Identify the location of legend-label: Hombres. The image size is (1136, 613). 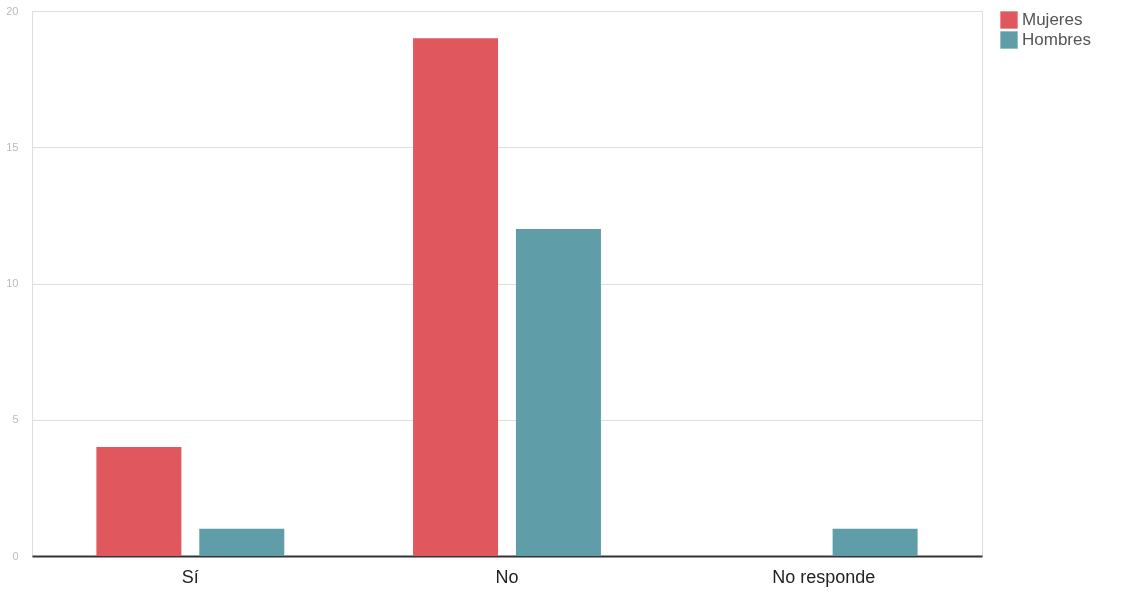
(1056, 39).